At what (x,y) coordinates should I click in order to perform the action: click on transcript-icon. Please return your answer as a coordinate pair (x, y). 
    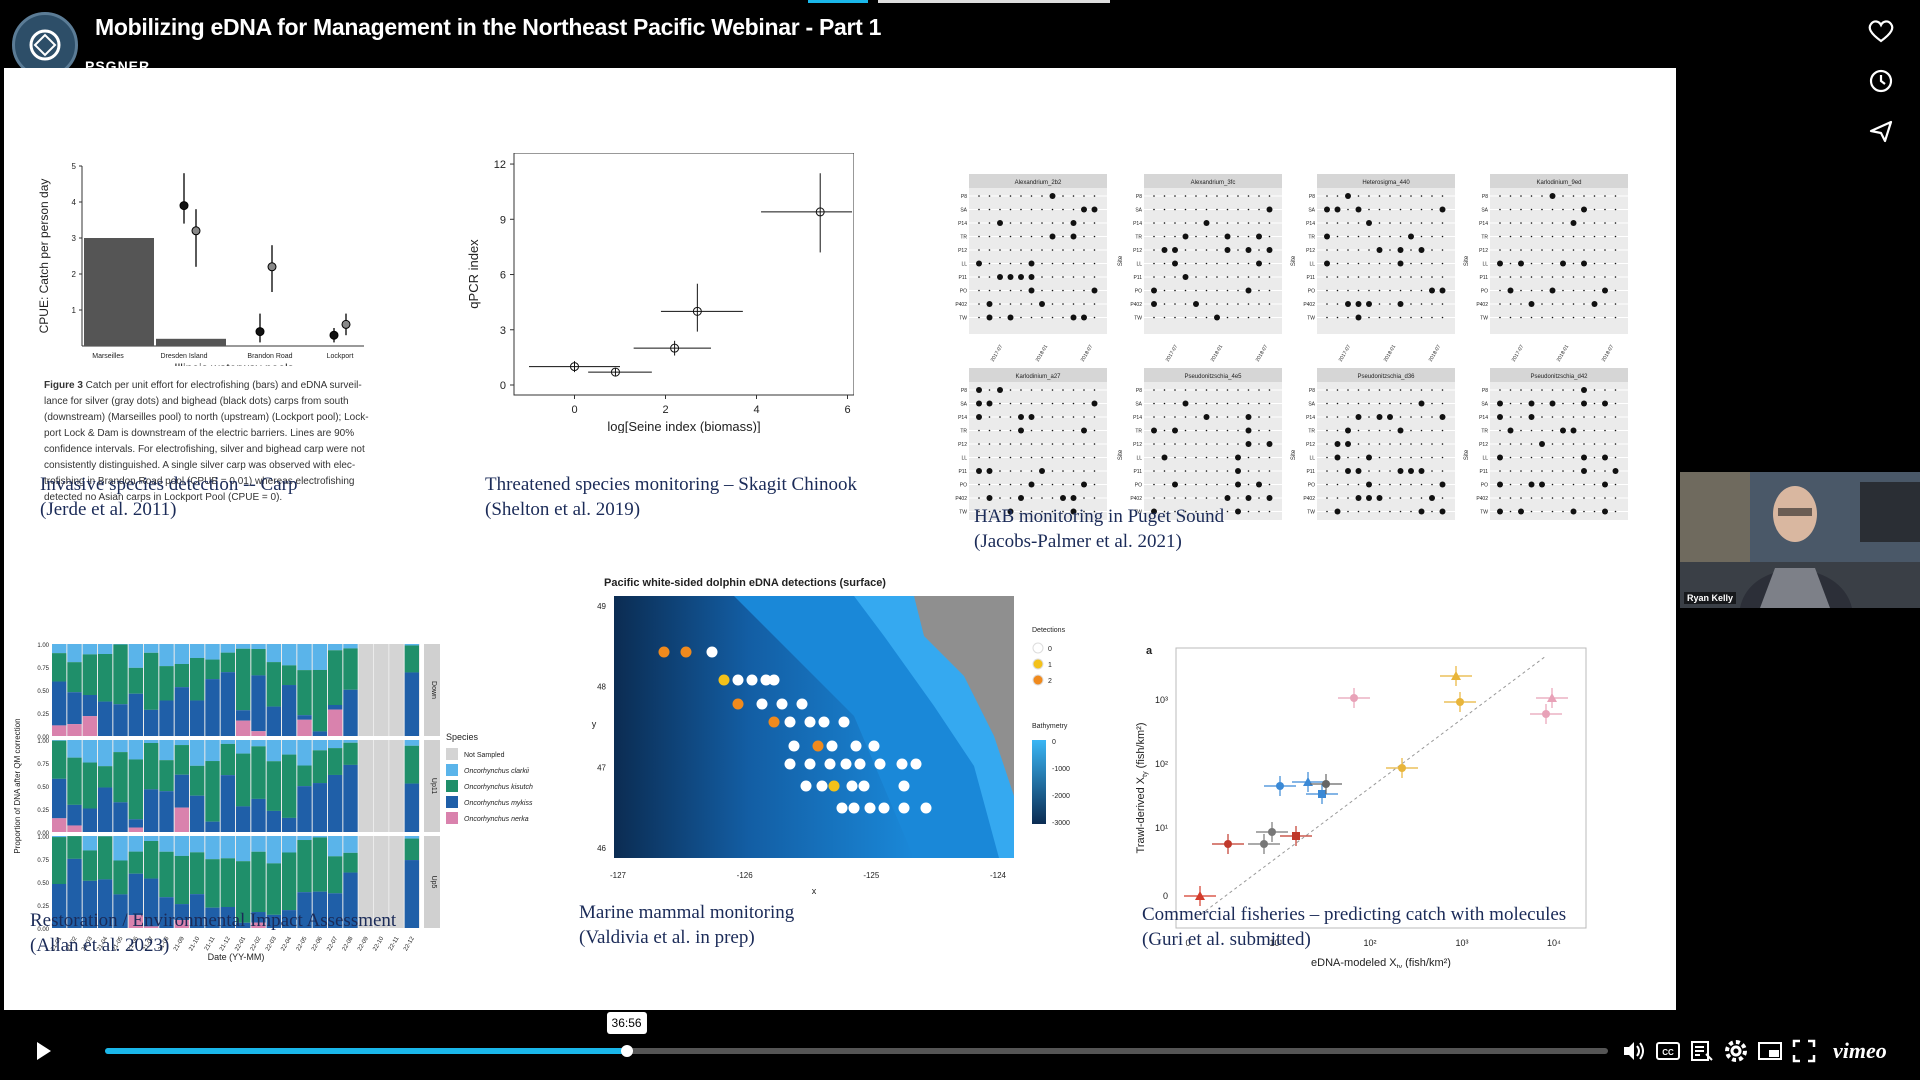
    Looking at the image, I should click on (1702, 1051).